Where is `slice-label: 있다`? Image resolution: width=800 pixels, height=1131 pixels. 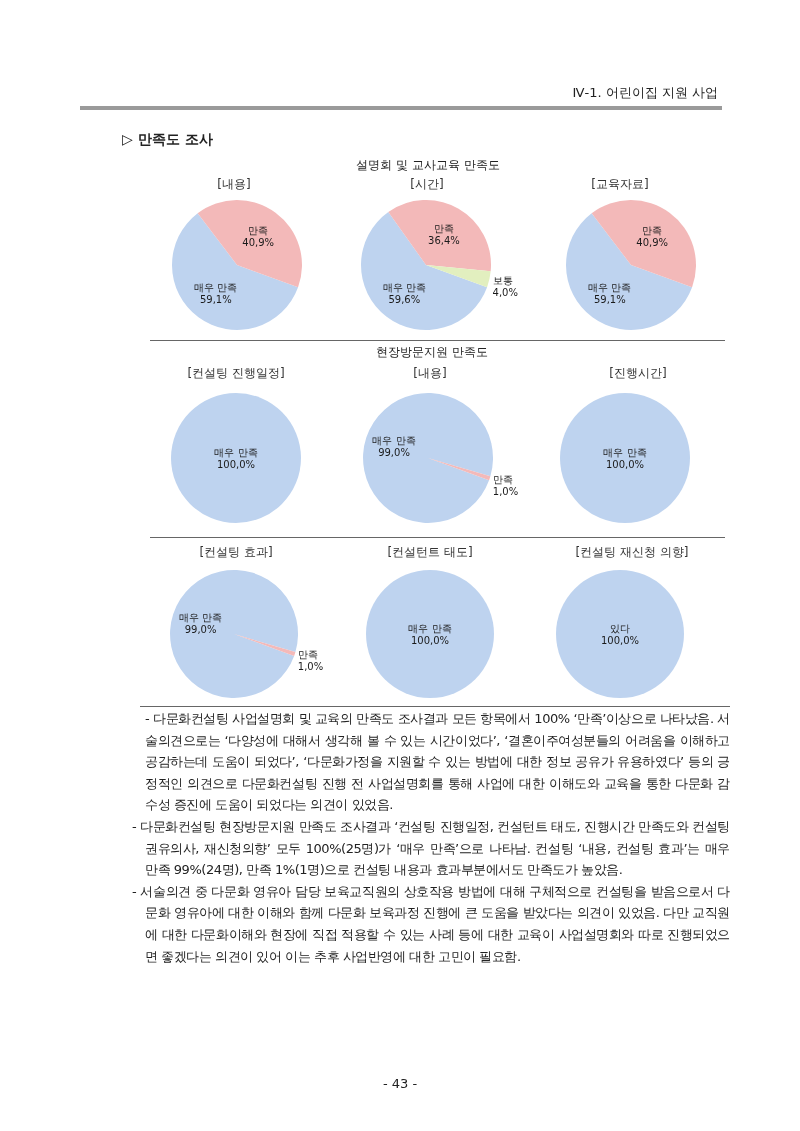 slice-label: 있다 is located at coordinates (620, 628).